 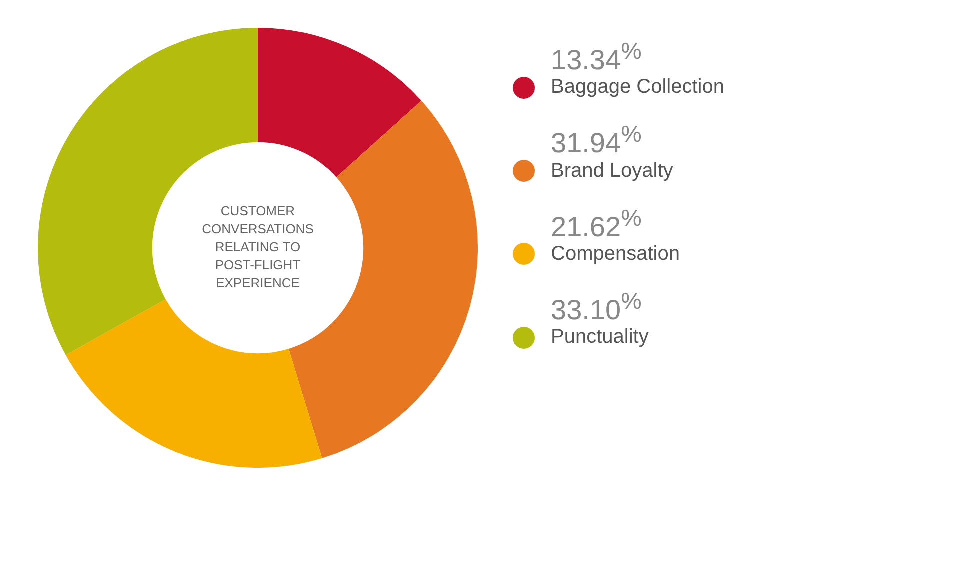 I want to click on text: CONVERSATIONS, so click(x=258, y=229).